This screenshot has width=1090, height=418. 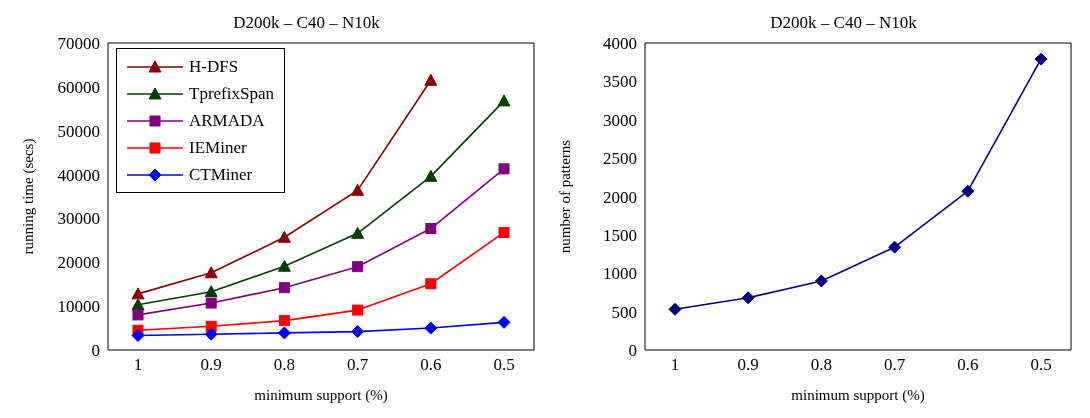 What do you see at coordinates (620, 120) in the screenshot?
I see `y-tick-label: 3000` at bounding box center [620, 120].